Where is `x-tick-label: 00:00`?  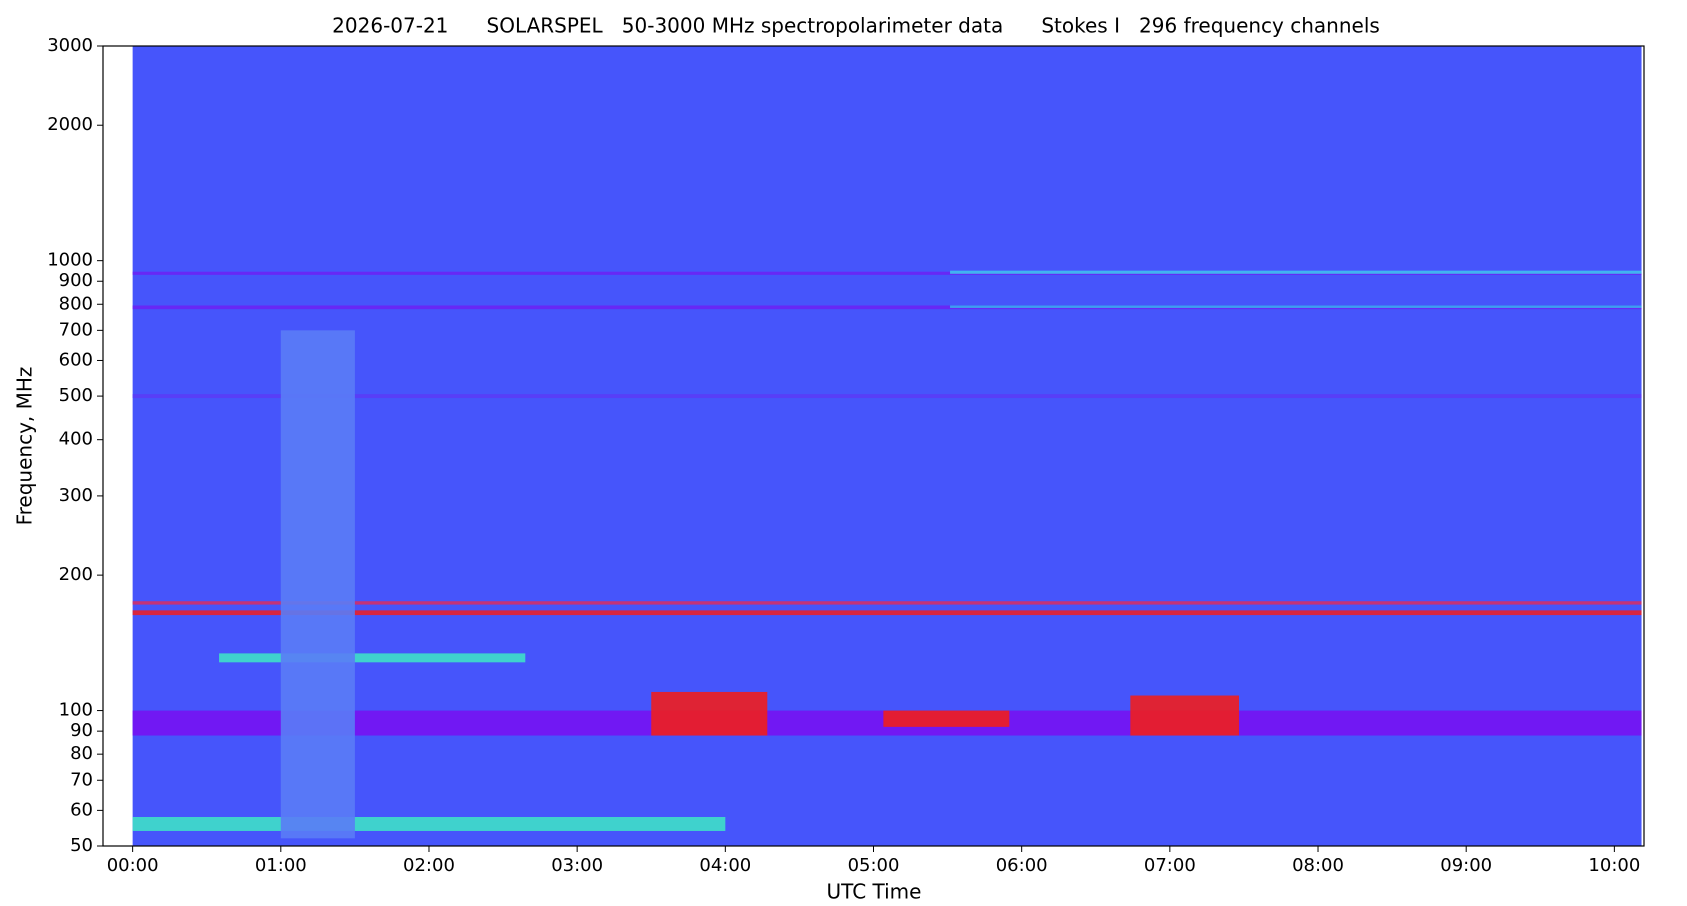 x-tick-label: 00:00 is located at coordinates (133, 865).